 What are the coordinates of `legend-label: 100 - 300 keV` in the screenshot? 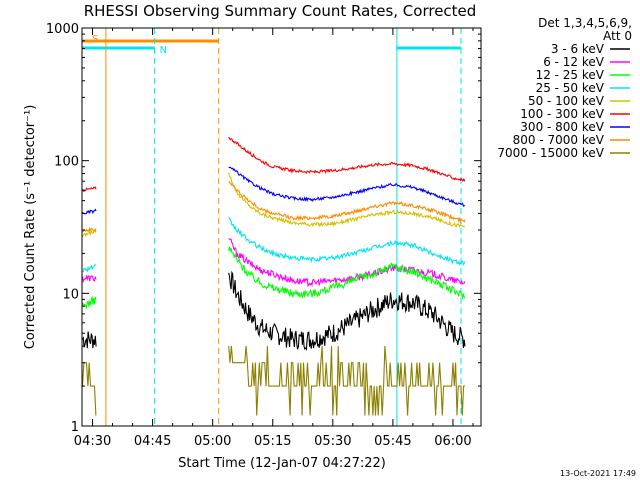 It's located at (562, 114).